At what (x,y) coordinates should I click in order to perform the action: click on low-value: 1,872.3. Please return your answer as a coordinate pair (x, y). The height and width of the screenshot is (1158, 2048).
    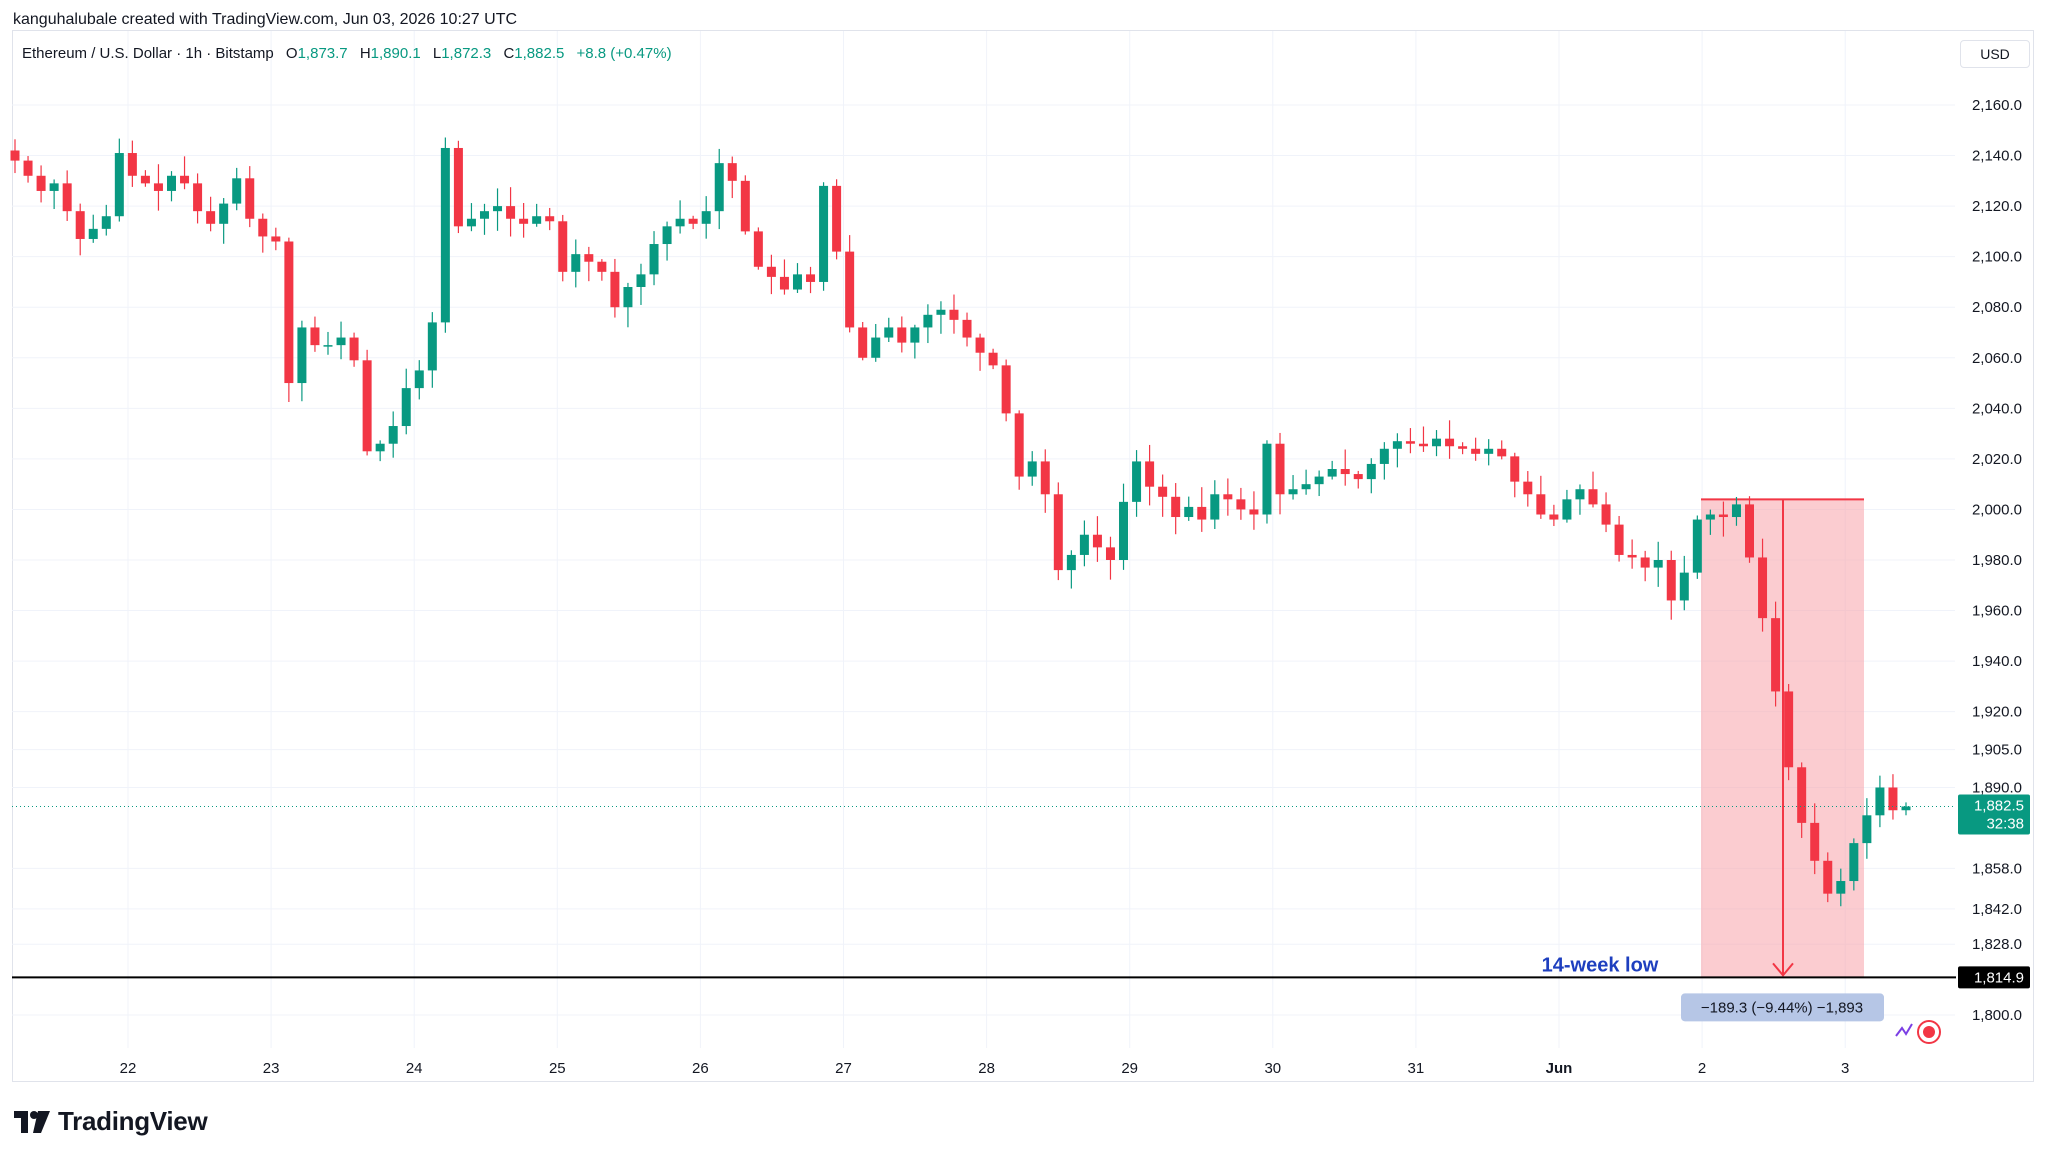
    Looking at the image, I should click on (466, 53).